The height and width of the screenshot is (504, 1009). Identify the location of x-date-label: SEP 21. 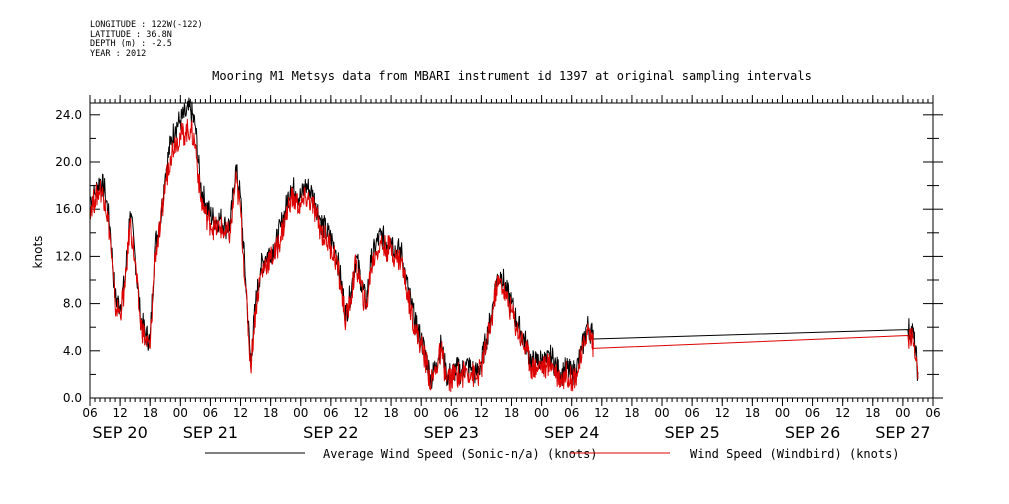
(210, 432).